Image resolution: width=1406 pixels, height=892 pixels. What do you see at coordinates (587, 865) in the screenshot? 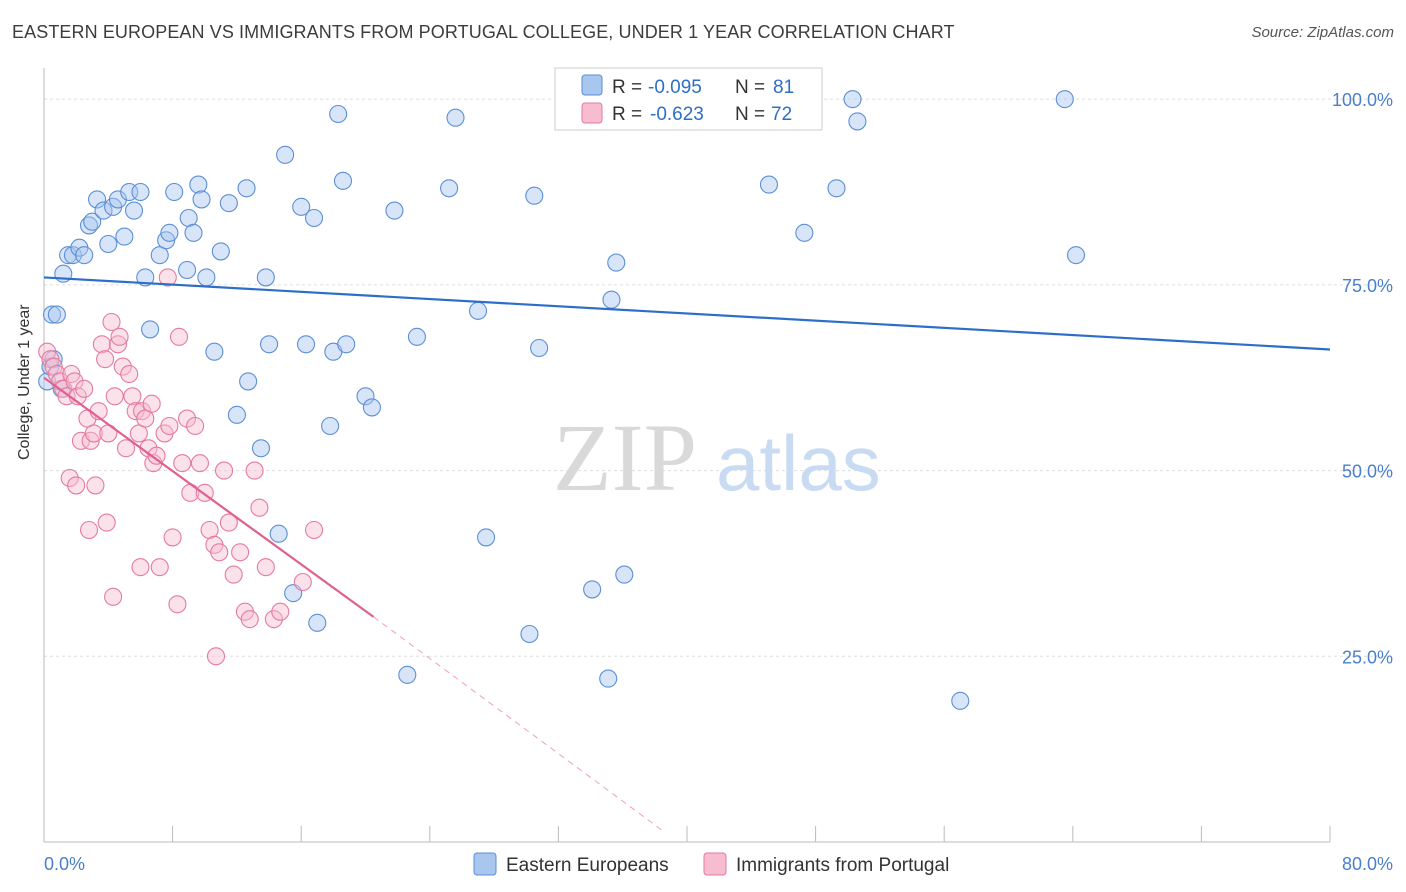
I see `bottom-legend-label-blue: Eastern Europeans` at bounding box center [587, 865].